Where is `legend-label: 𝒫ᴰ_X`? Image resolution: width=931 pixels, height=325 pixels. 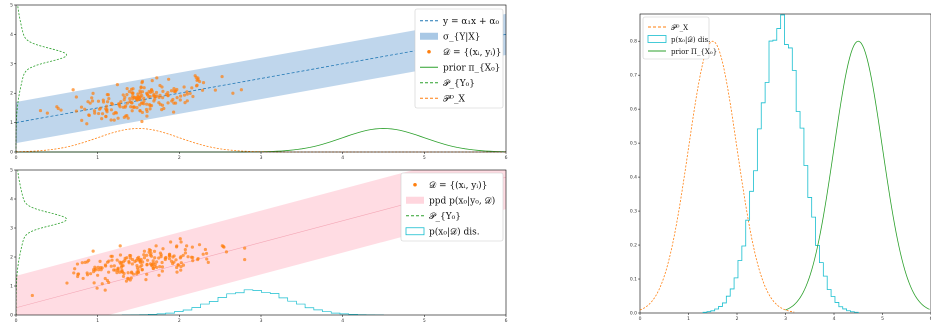
legend-label: 𝒫ᴰ_X is located at coordinates (454, 99).